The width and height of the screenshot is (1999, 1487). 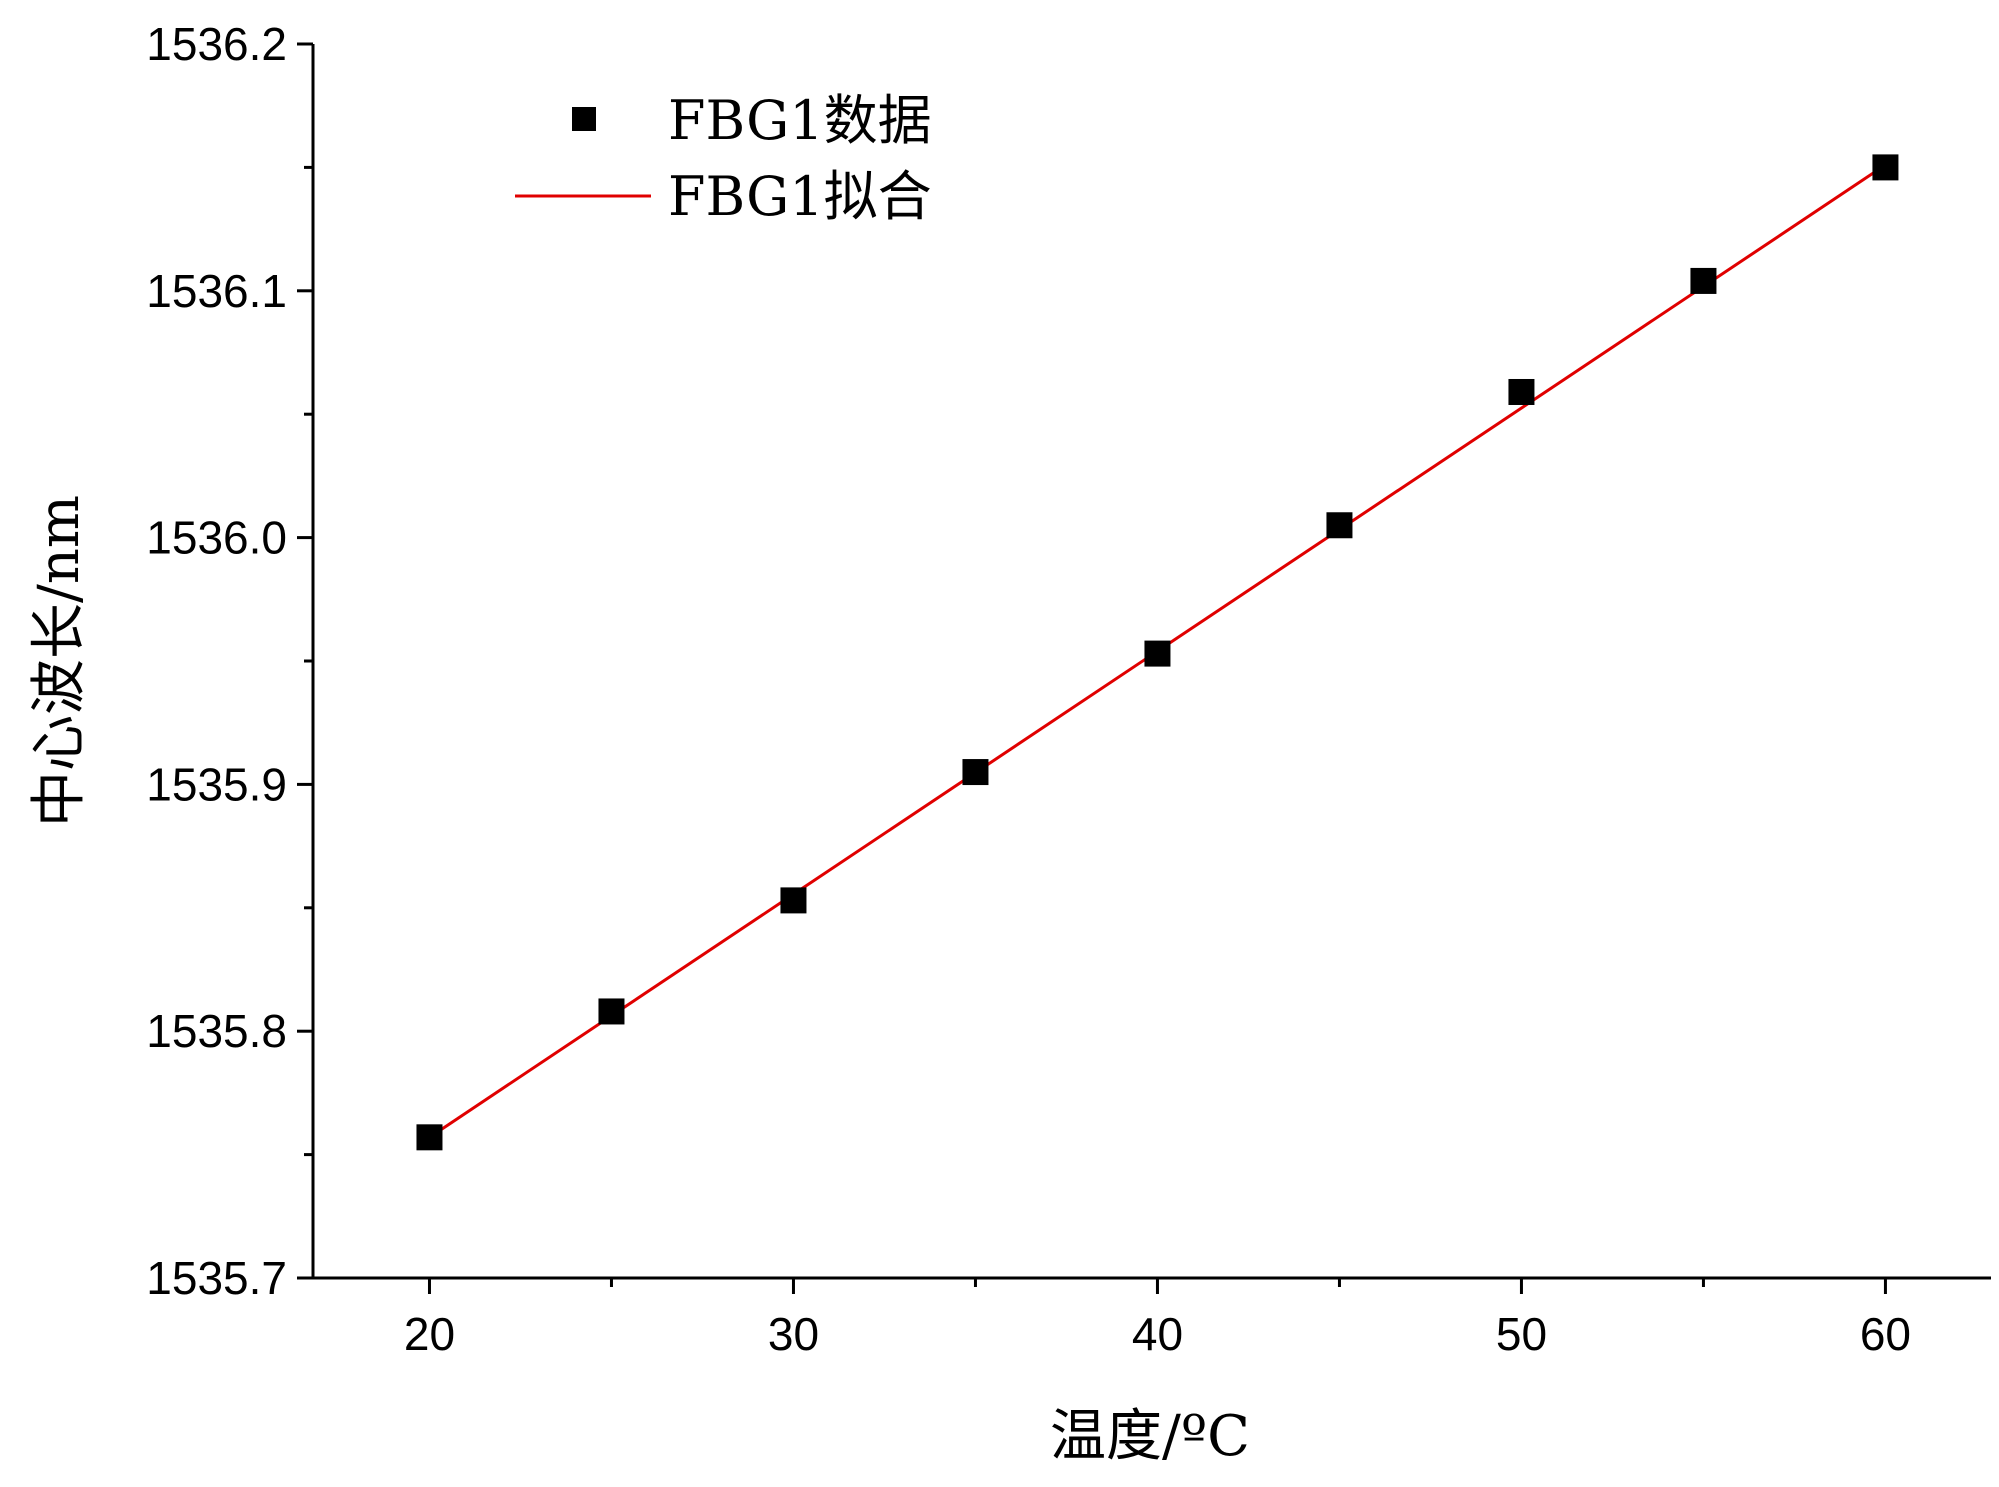 I want to click on x-tick-label: 30, so click(x=793, y=1334).